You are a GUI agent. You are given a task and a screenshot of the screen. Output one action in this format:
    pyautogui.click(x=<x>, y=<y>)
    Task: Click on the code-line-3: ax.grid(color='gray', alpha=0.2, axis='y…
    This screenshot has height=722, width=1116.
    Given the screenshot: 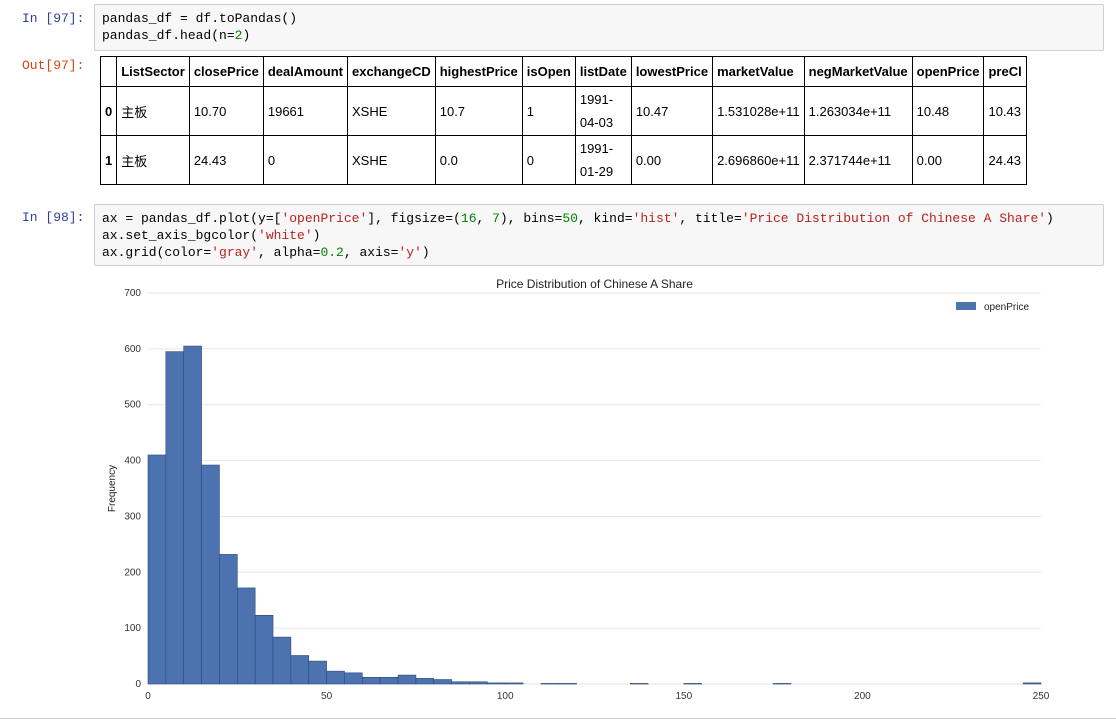 What is the action you would take?
    pyautogui.click(x=266, y=252)
    